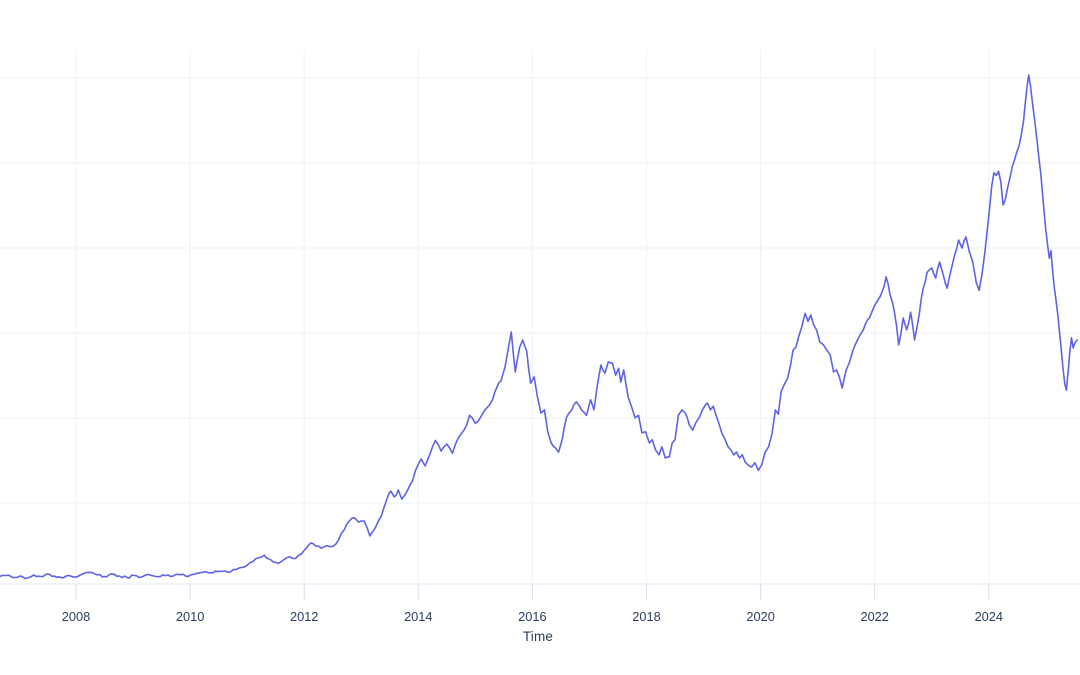 Image resolution: width=1080 pixels, height=675 pixels. What do you see at coordinates (989, 616) in the screenshot?
I see `x-tick-label: 2024` at bounding box center [989, 616].